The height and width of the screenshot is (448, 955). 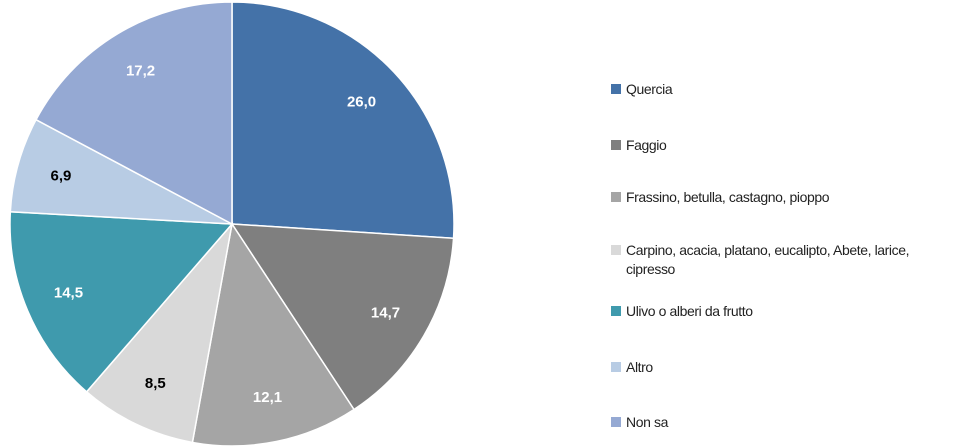 What do you see at coordinates (647, 422) in the screenshot?
I see `legend-label: Non sa` at bounding box center [647, 422].